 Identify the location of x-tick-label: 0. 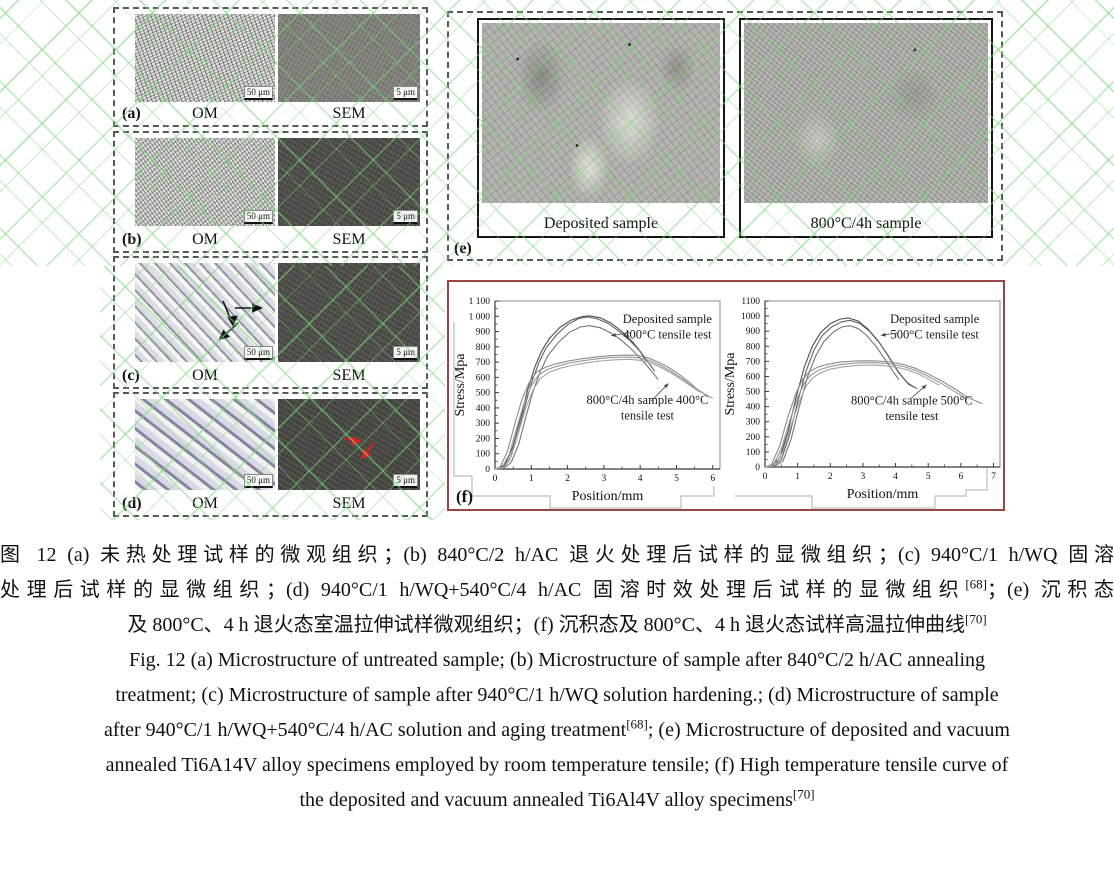
(495, 479).